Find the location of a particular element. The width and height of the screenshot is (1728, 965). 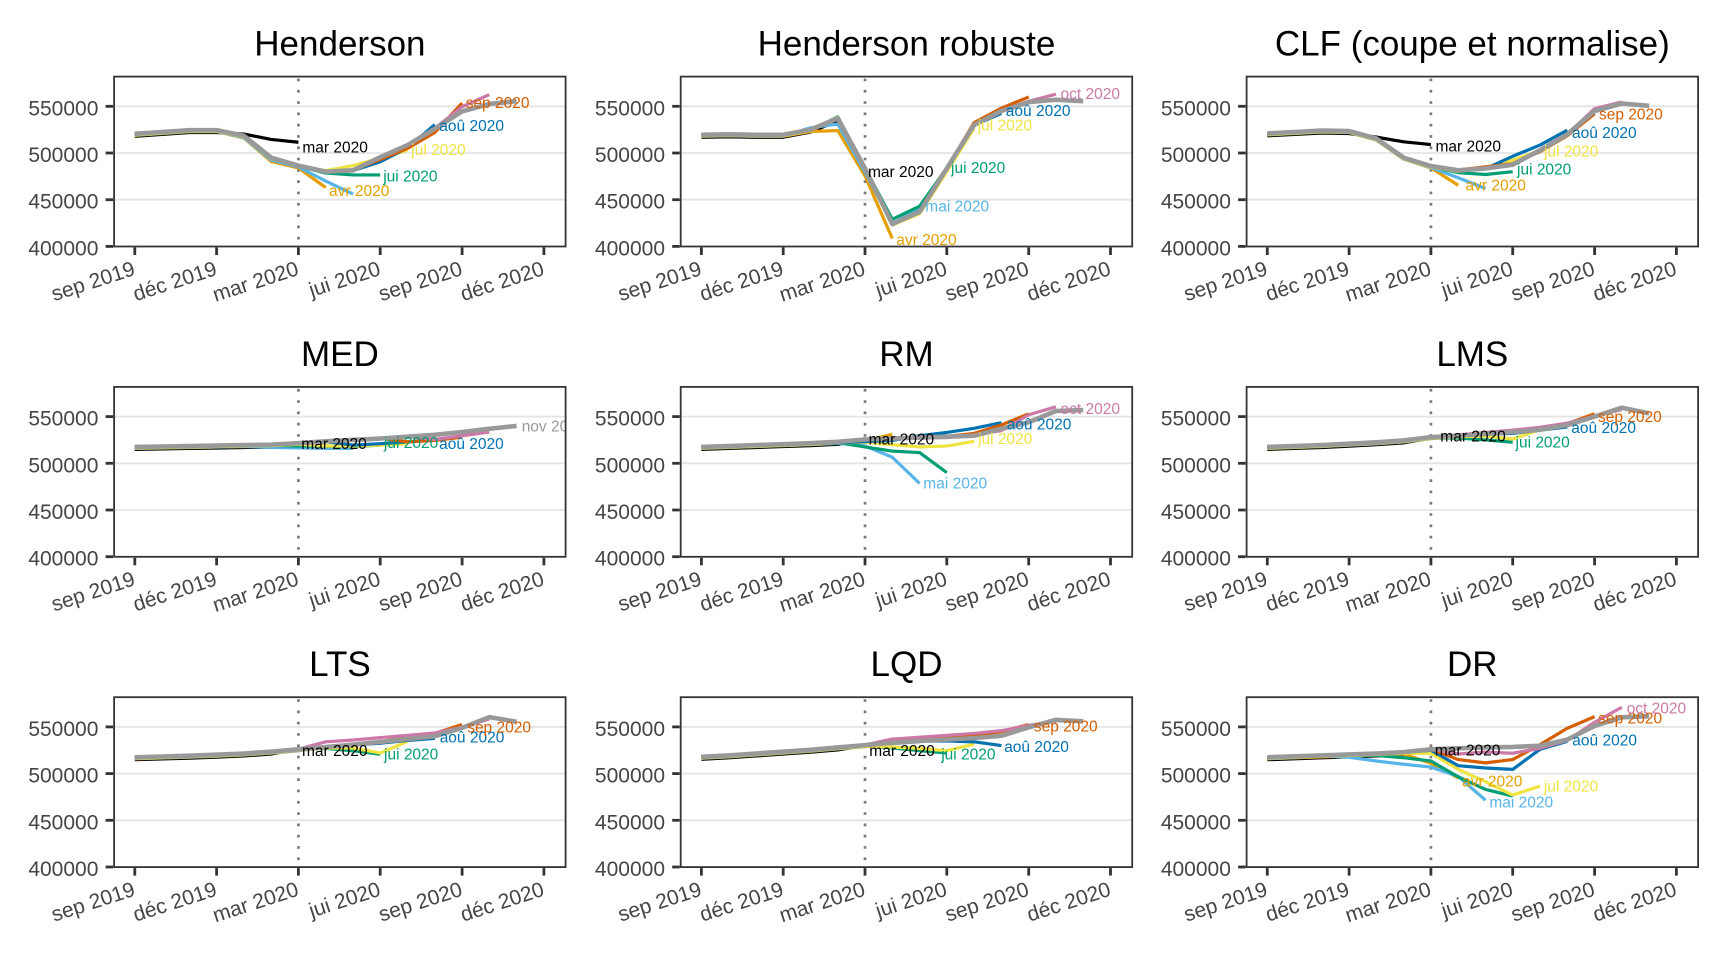

svg-text: CLF (coupe et normalise) is located at coordinates (1472, 44).